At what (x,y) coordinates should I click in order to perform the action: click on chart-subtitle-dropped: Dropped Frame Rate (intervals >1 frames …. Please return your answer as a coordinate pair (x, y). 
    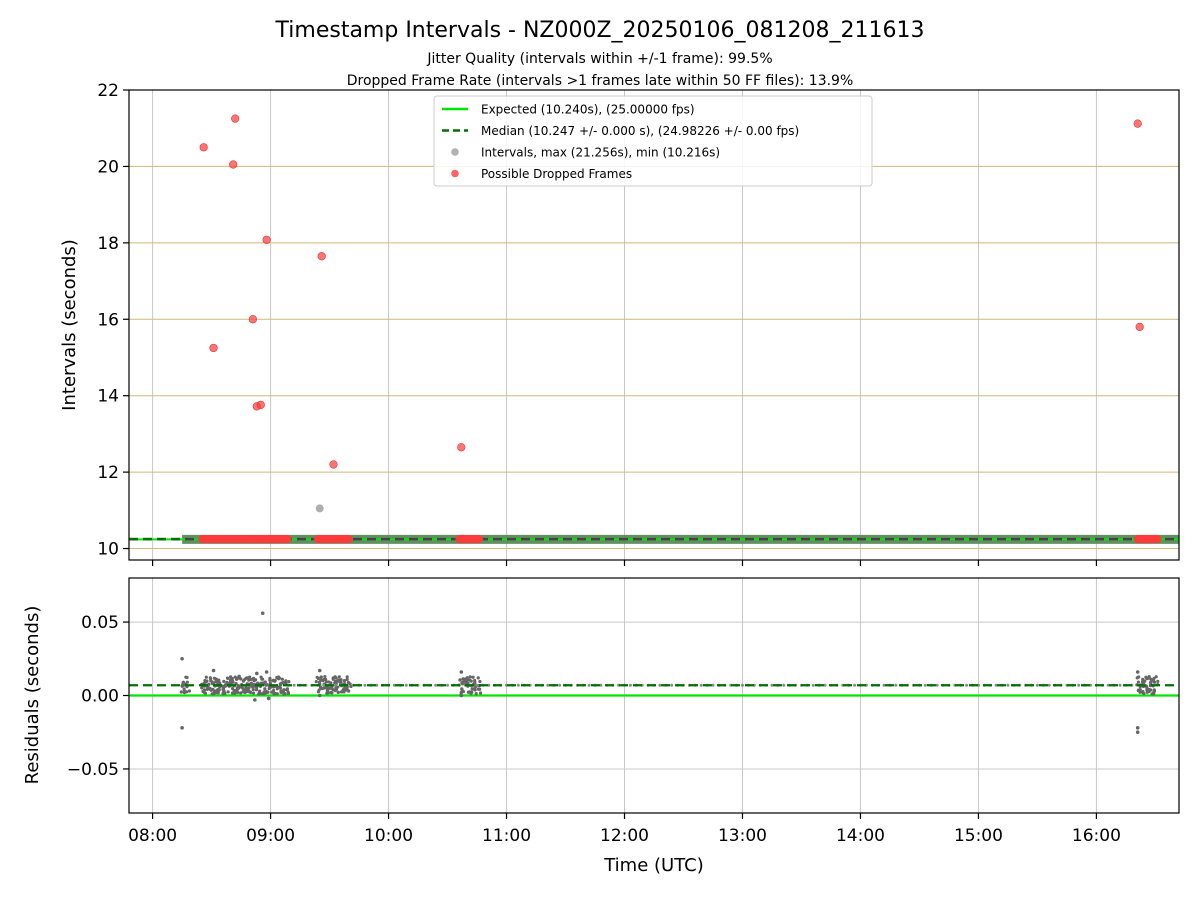
    Looking at the image, I should click on (600, 81).